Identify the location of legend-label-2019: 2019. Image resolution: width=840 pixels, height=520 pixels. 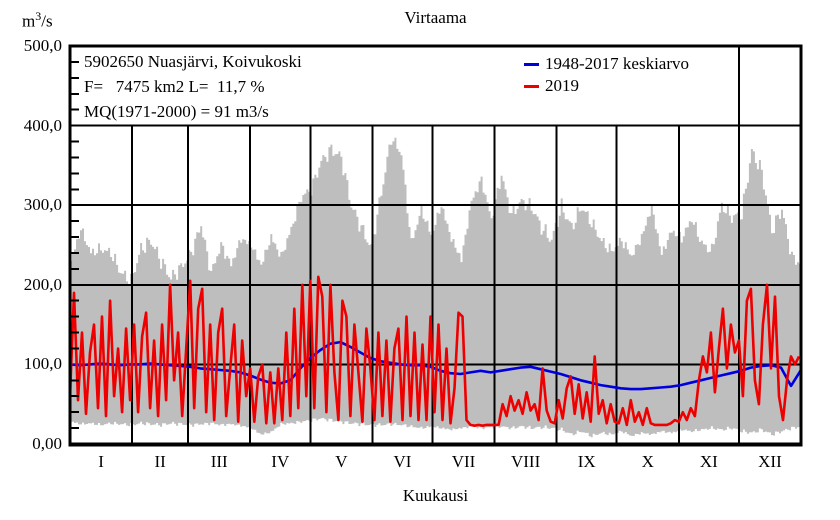
(562, 85).